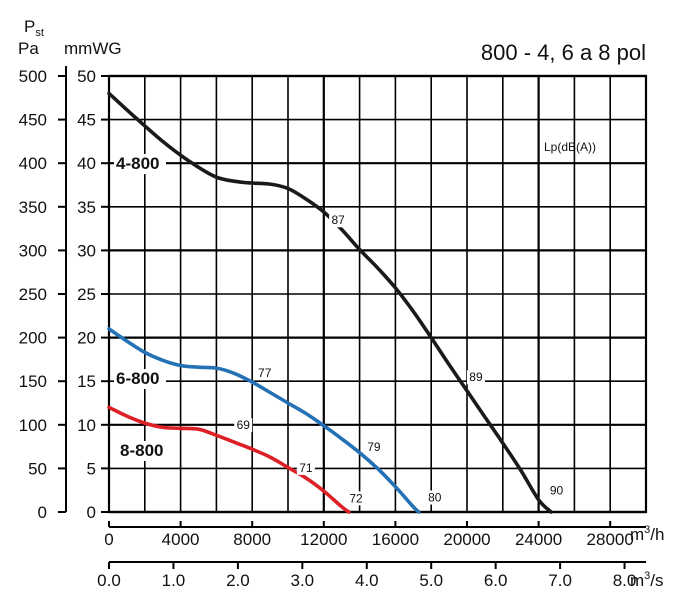 The image size is (688, 605). Describe the element at coordinates (86, 381) in the screenshot. I see `y-tick-label-mmwg: 15` at that location.